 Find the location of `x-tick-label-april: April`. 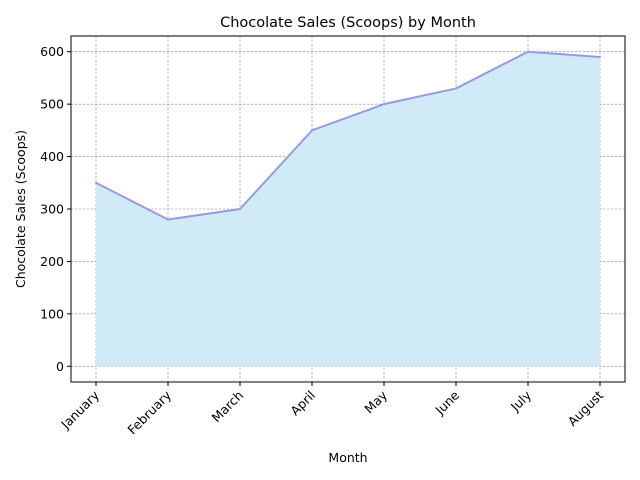

x-tick-label-april: April is located at coordinates (302, 403).